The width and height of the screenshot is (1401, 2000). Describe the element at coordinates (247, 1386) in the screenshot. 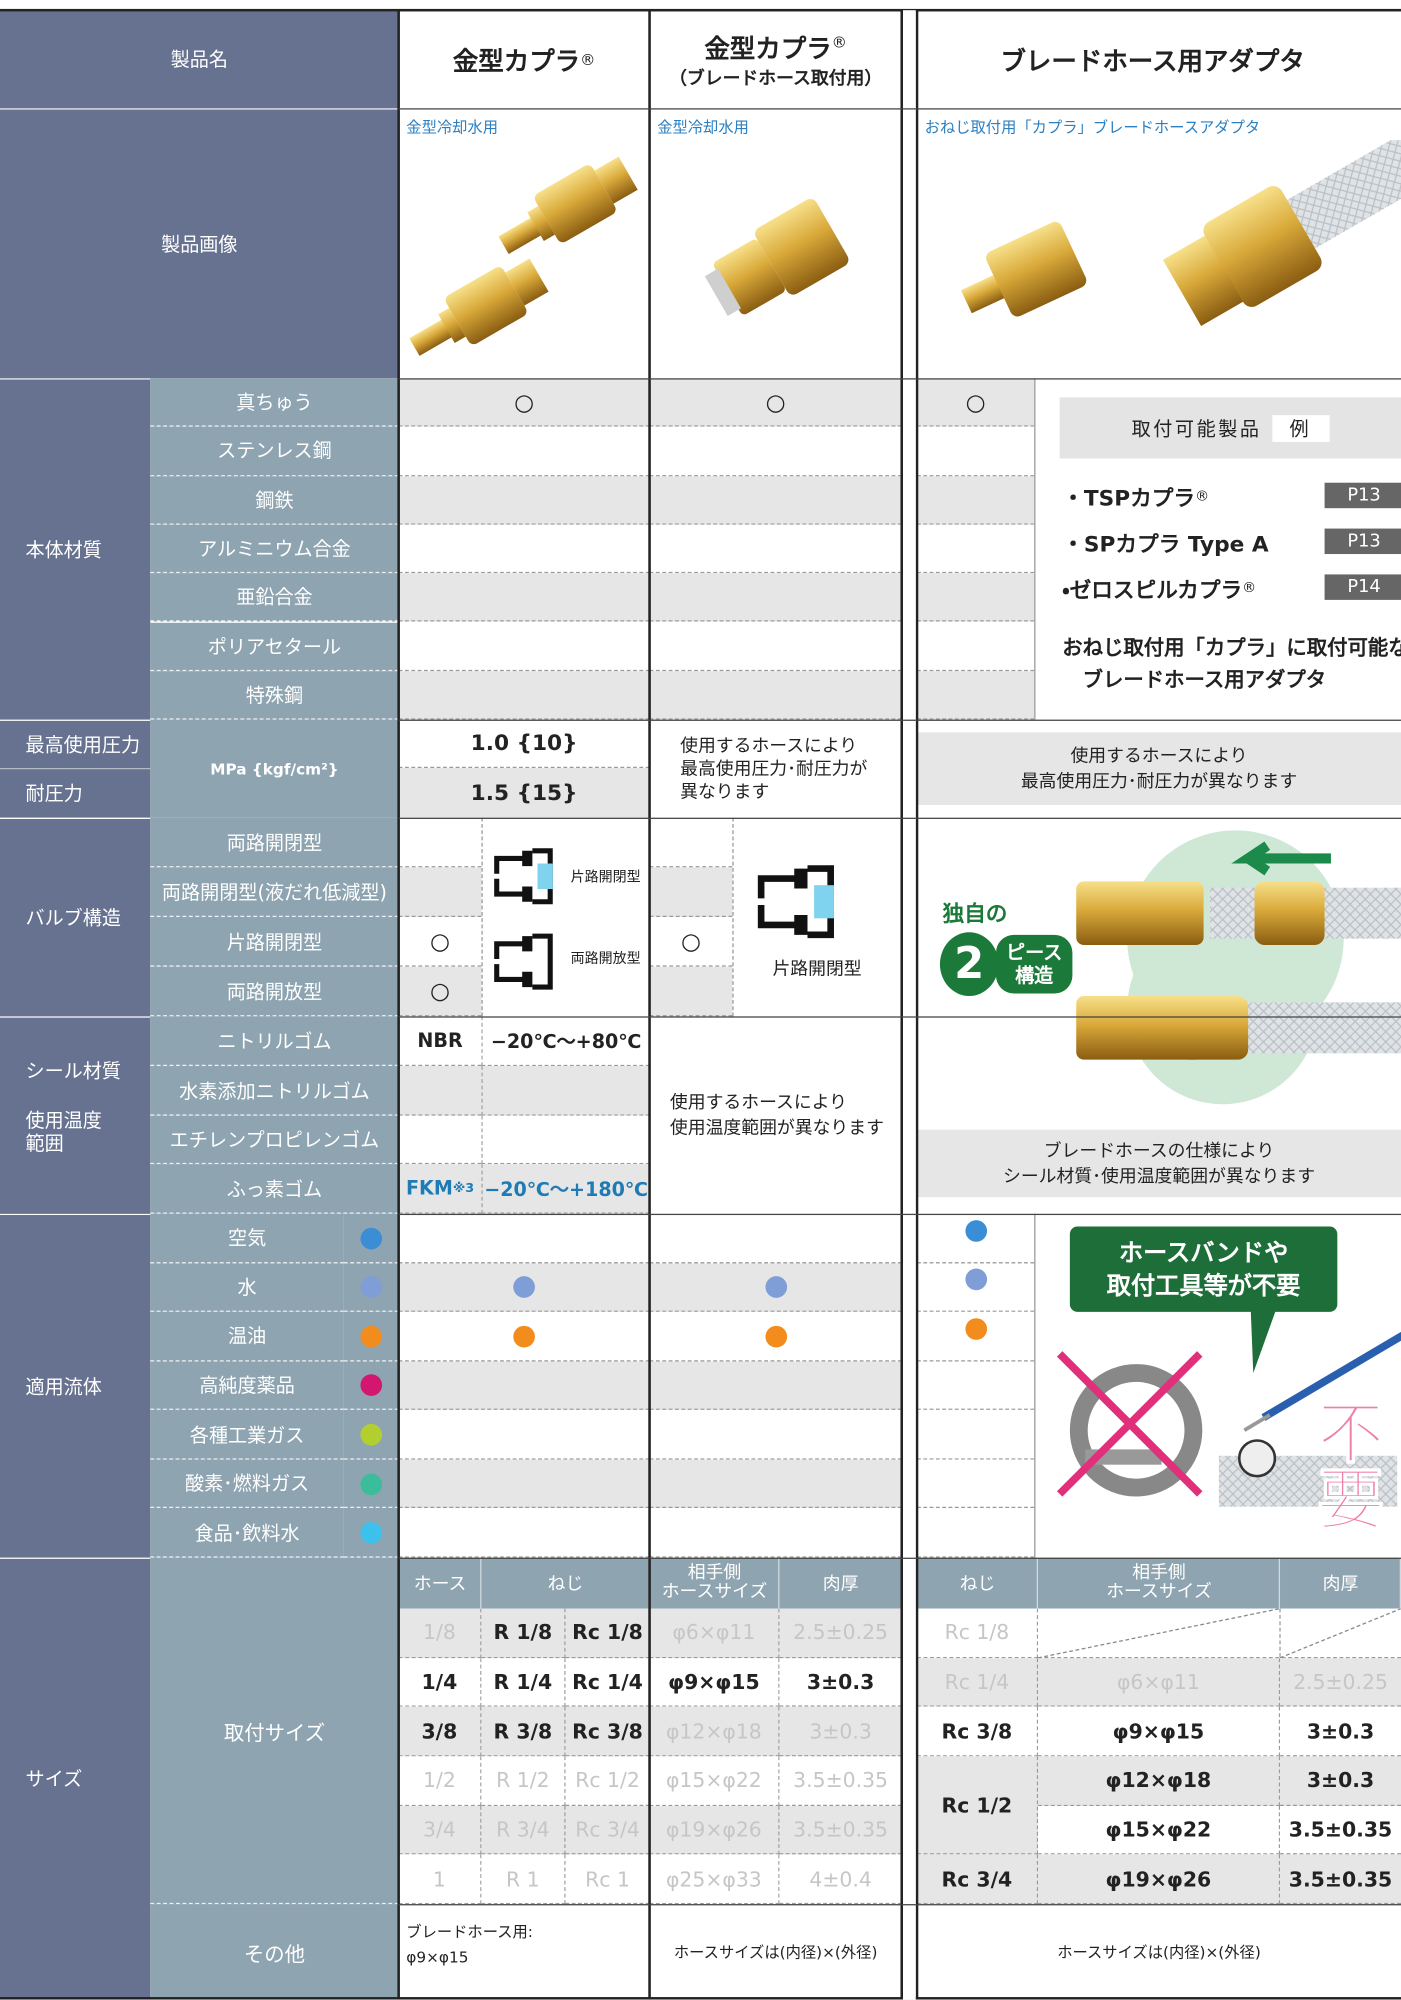

I see `row-label: 高純度薬品` at that location.